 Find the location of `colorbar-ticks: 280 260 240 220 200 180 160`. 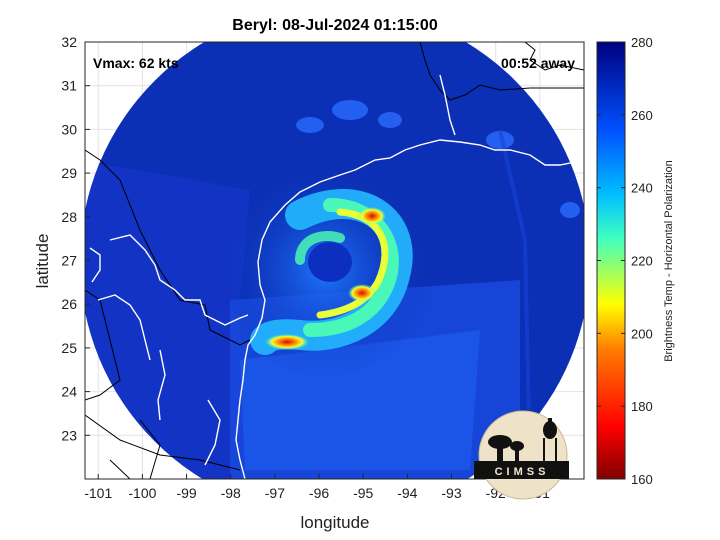

colorbar-ticks: 280 260 240 220 200 180 160 is located at coordinates (625, 261).